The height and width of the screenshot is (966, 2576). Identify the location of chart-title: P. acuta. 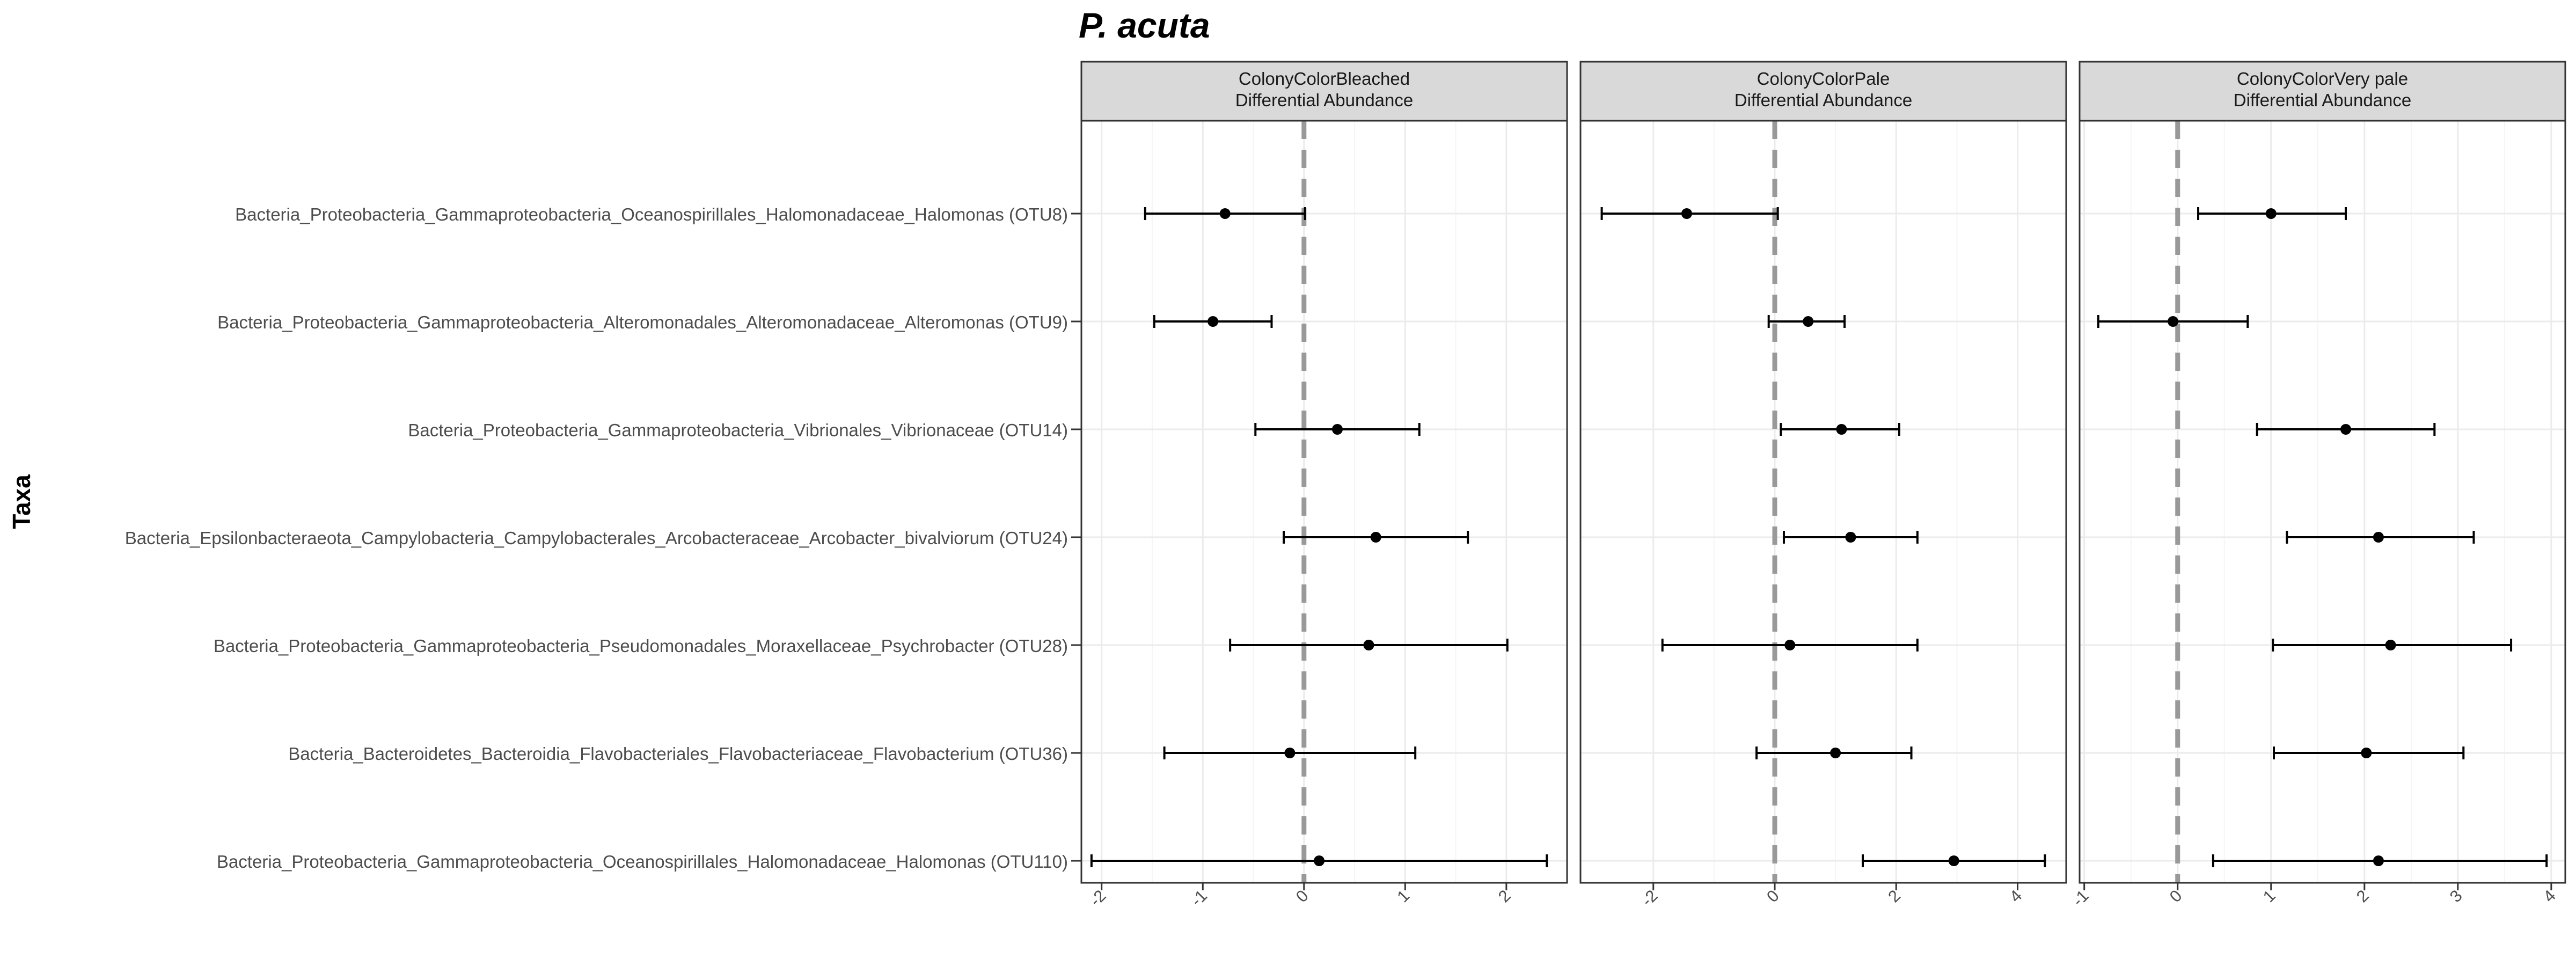
(1144, 25).